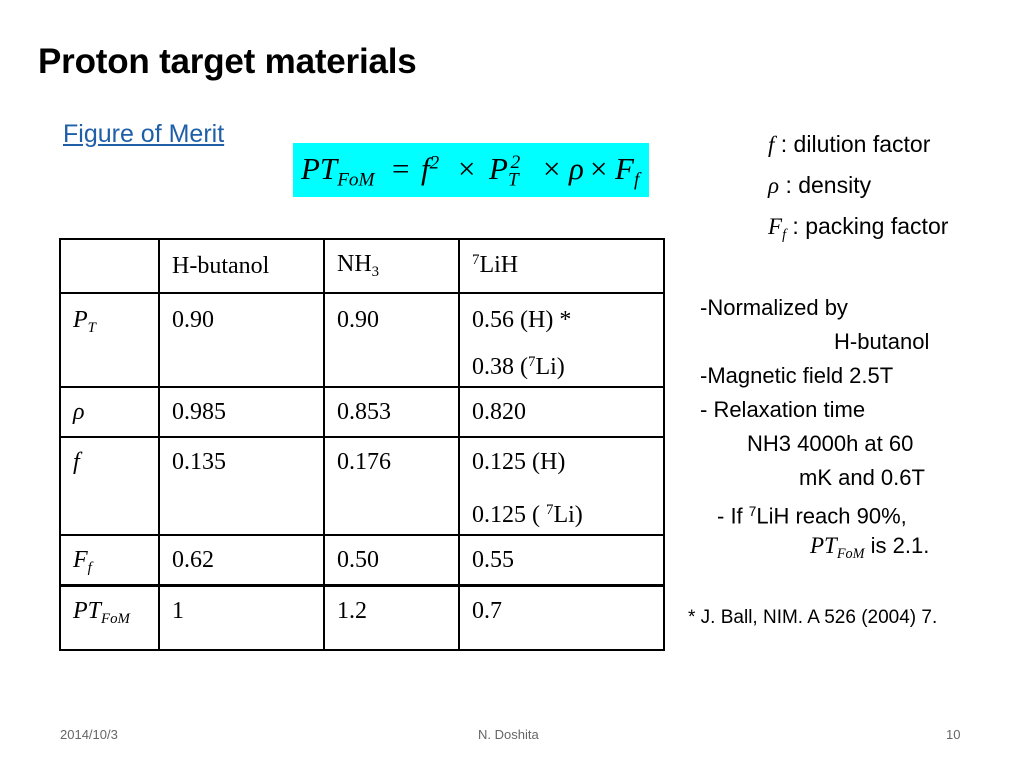  I want to click on density-symbol: ρ, so click(774, 185).